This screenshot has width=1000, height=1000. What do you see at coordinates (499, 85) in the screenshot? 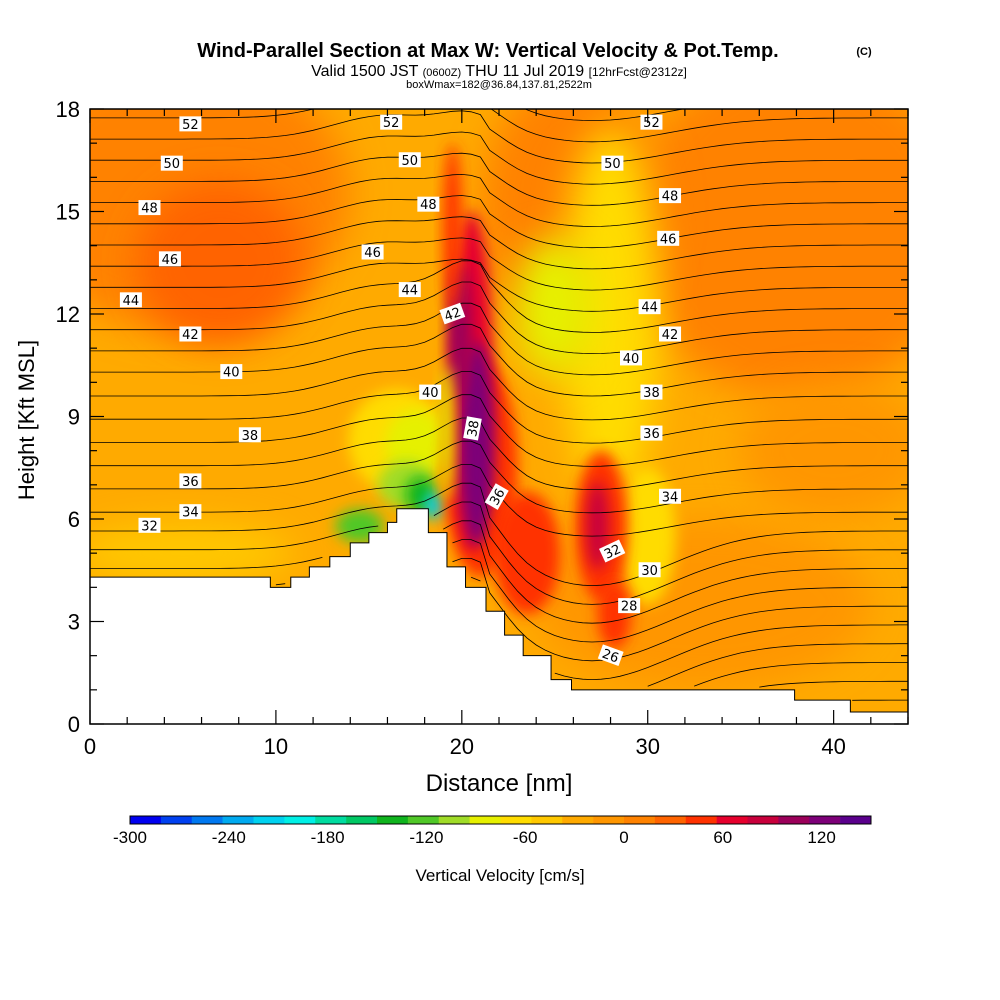
I see `chart-subtitle-2: boxWmax=182@36.84,137.81,2522m` at bounding box center [499, 85].